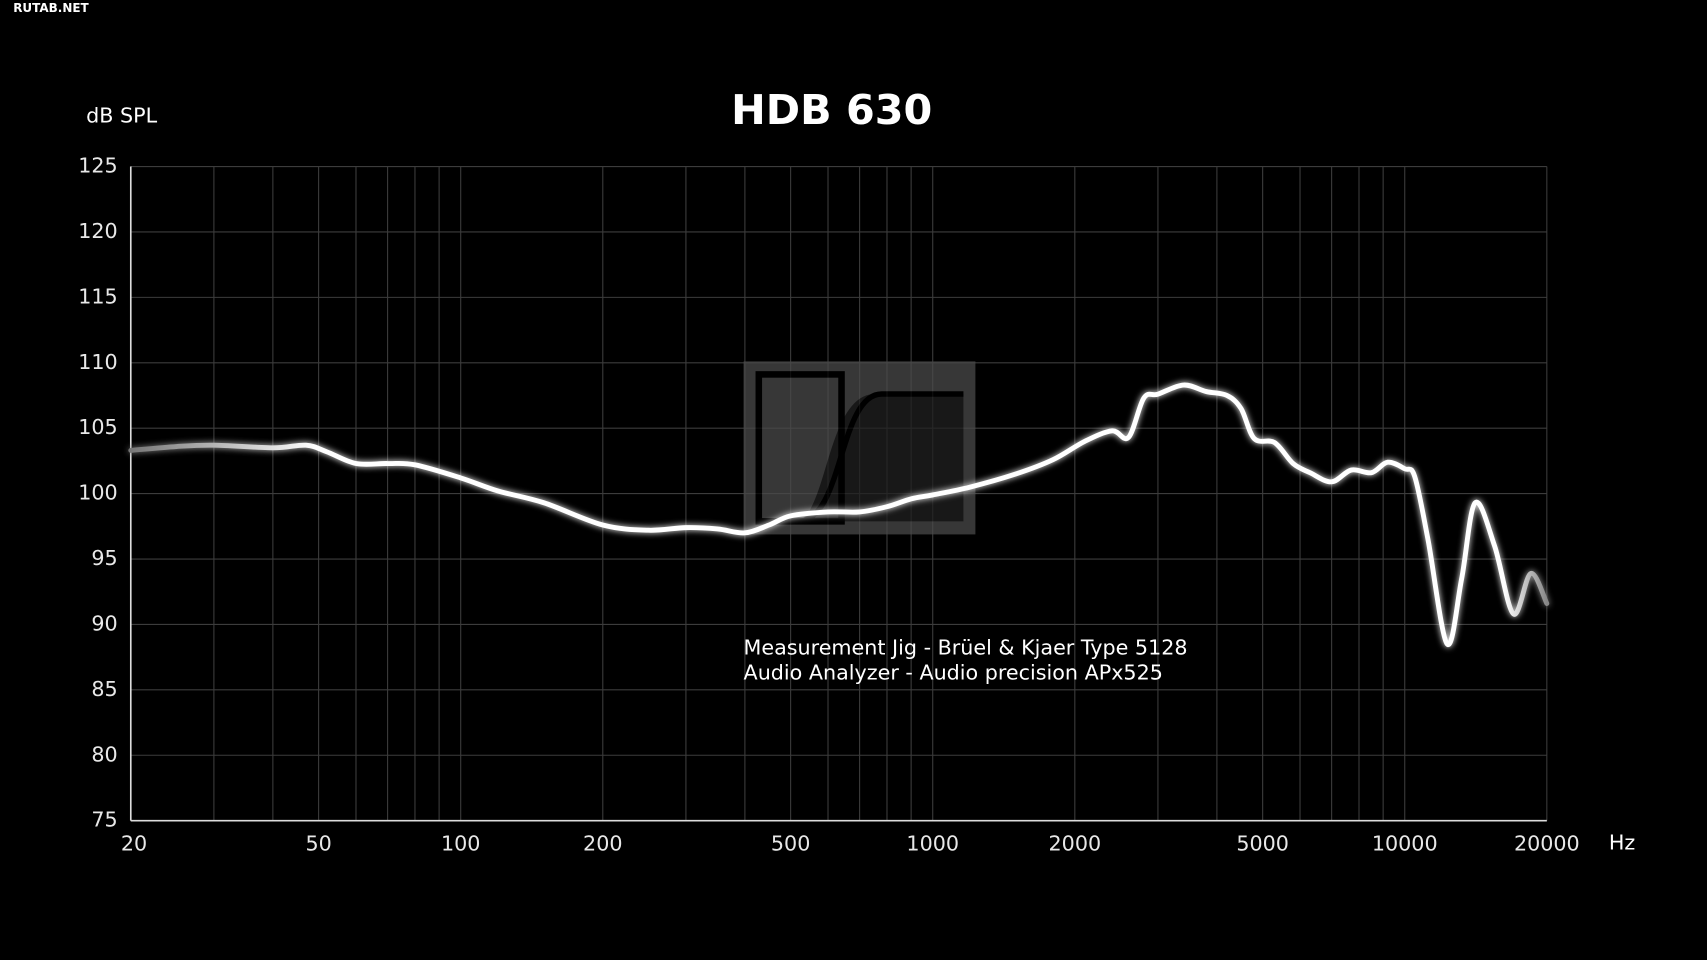  Describe the element at coordinates (97, 427) in the screenshot. I see `y-tick-label: 105` at that location.